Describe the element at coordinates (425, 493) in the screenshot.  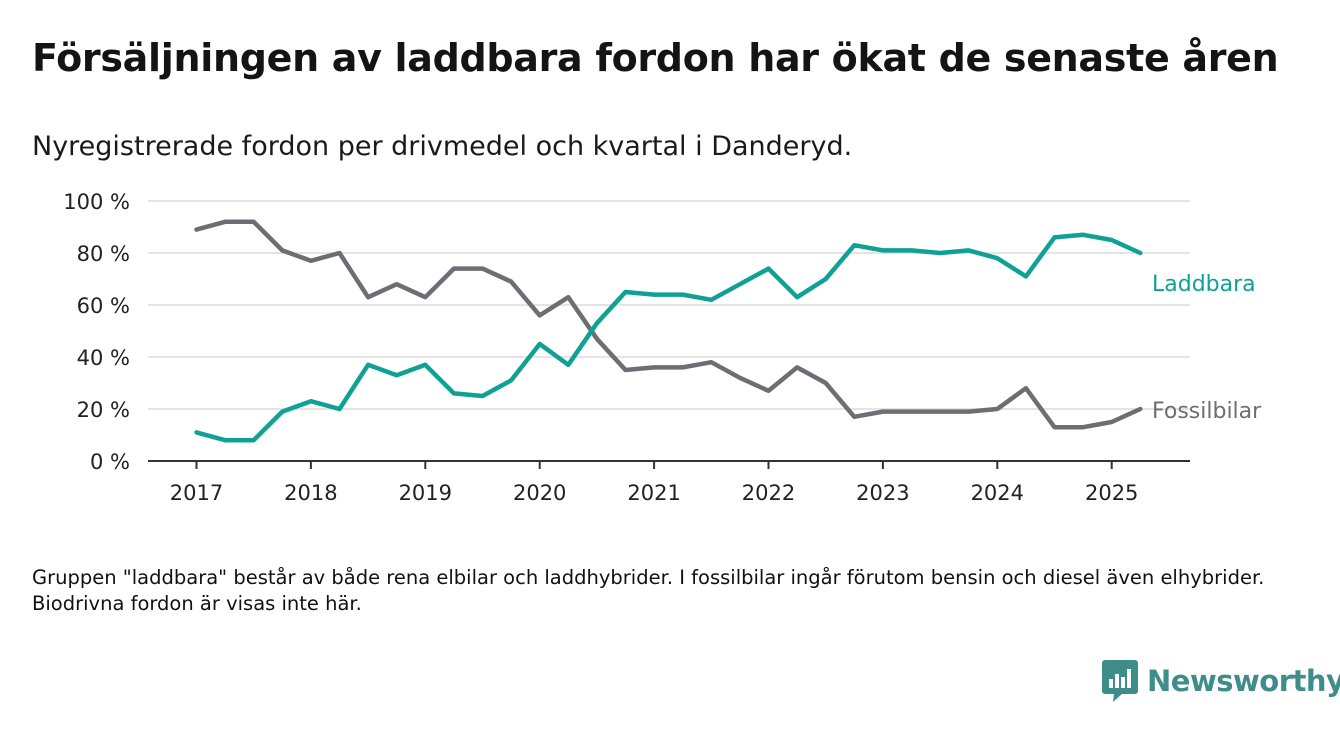
I see `x-tick-label: 2019` at that location.